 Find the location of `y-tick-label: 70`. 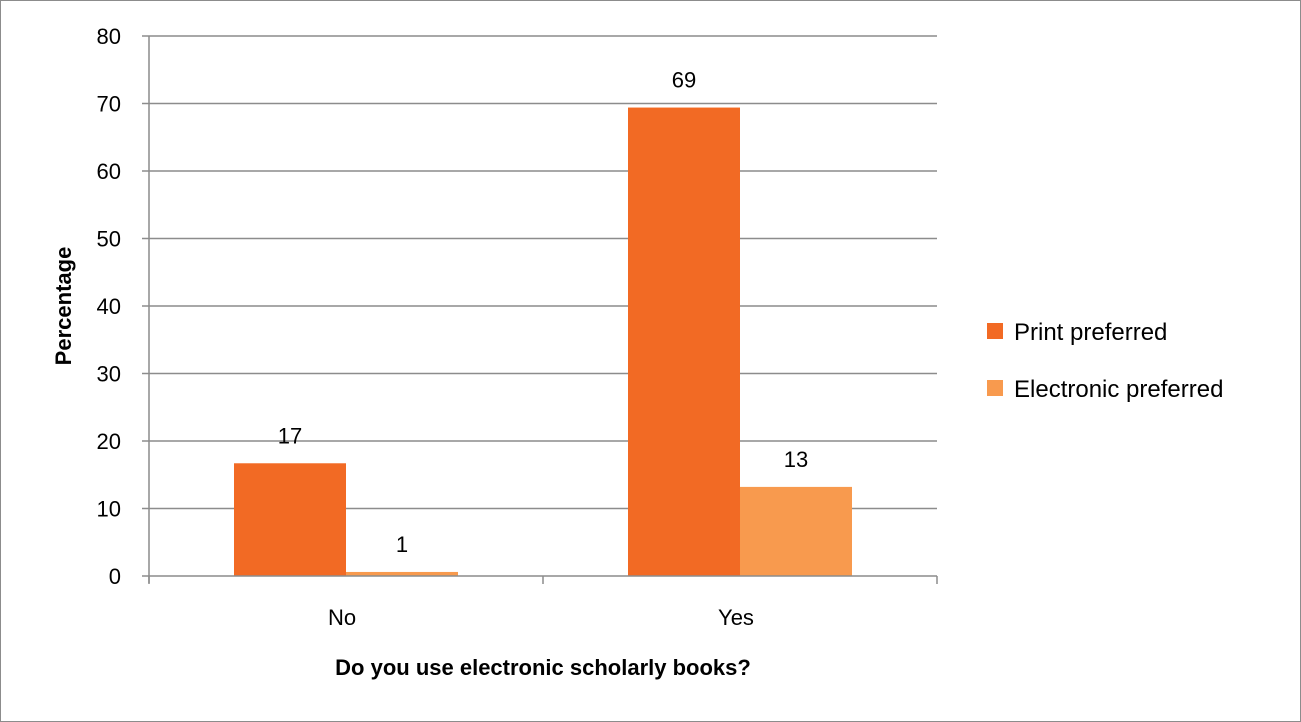

y-tick-label: 70 is located at coordinates (109, 104).